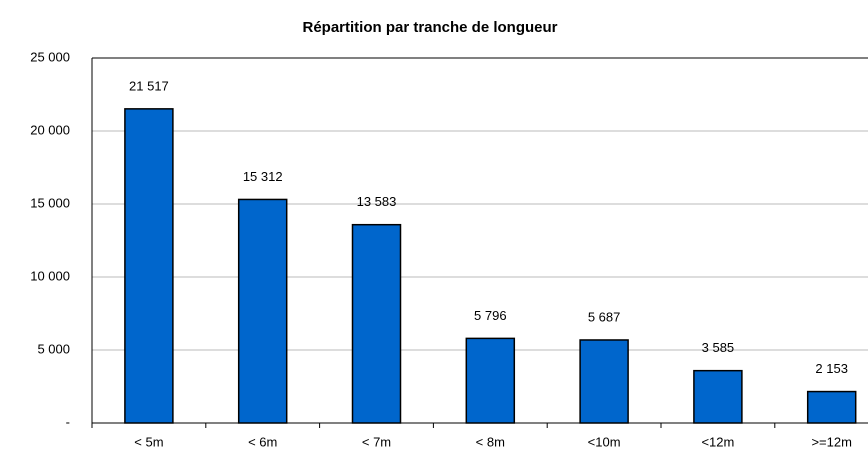 The width and height of the screenshot is (868, 456). I want to click on y-tick-label: 15 000, so click(50, 202).